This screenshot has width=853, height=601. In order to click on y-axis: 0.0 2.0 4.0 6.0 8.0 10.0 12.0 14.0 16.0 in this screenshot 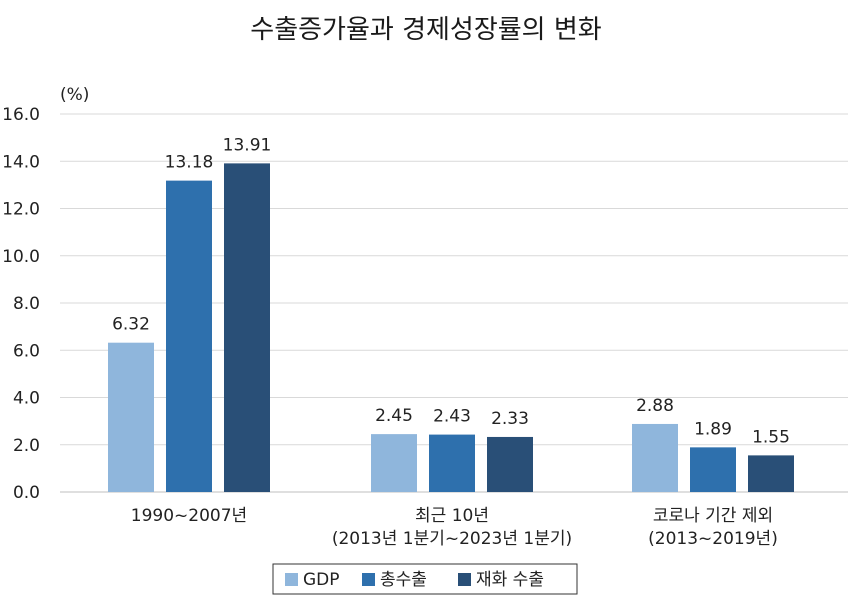, I will do `click(21, 304)`.